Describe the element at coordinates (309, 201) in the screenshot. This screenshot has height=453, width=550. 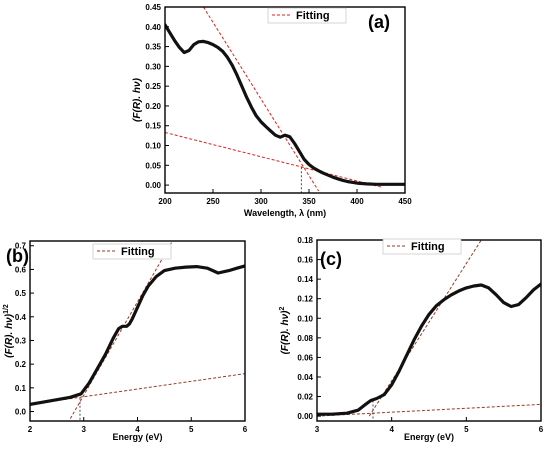
I see `x-tick-label-a: 350` at that location.